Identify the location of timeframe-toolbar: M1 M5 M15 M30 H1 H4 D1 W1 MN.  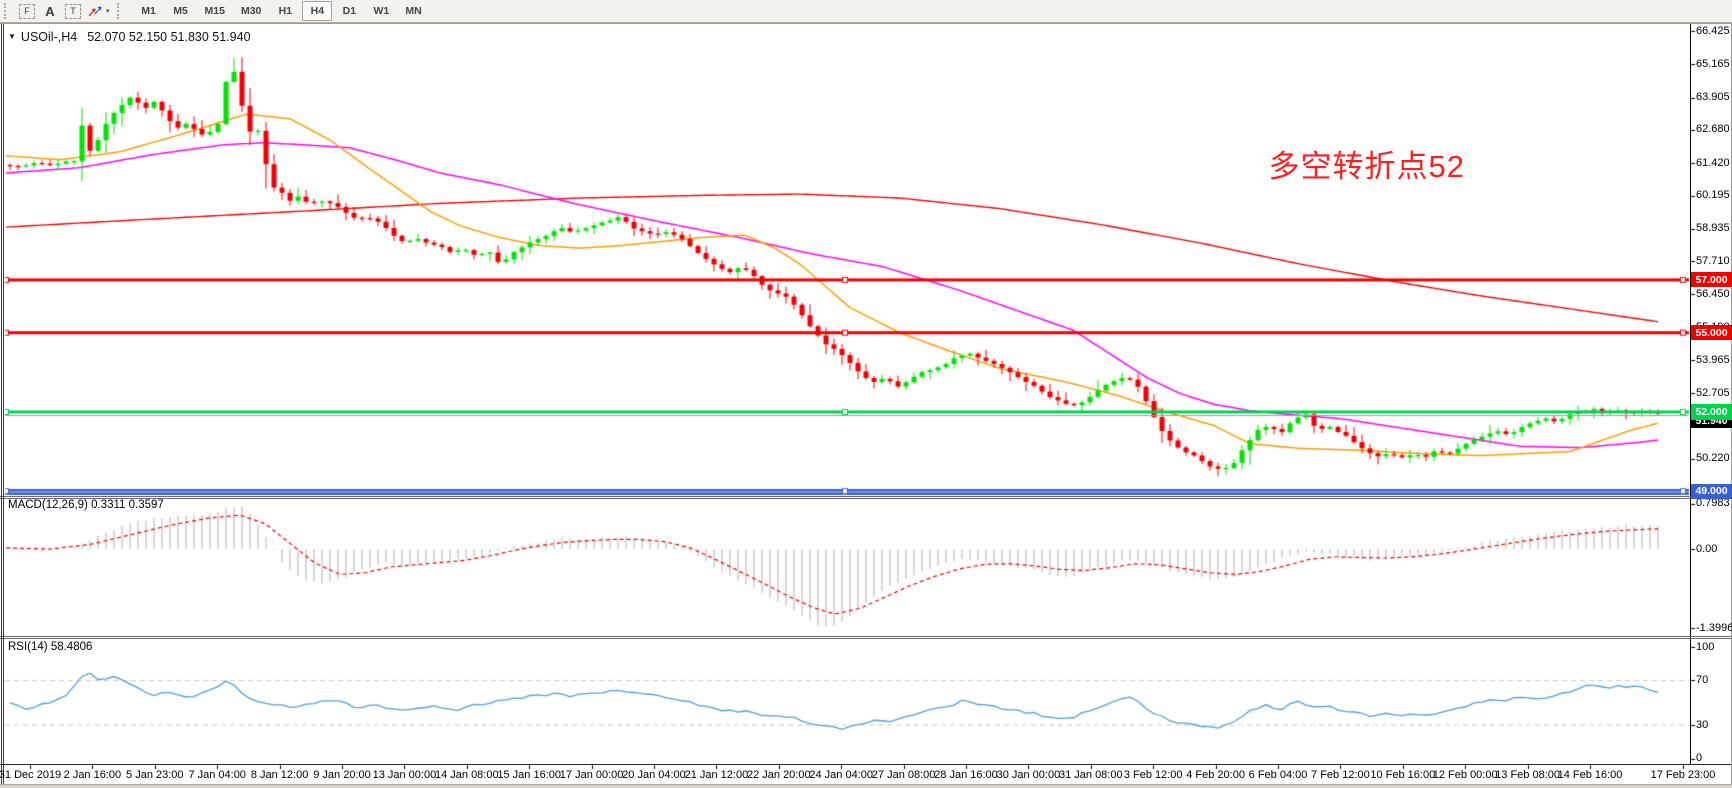
(281, 11).